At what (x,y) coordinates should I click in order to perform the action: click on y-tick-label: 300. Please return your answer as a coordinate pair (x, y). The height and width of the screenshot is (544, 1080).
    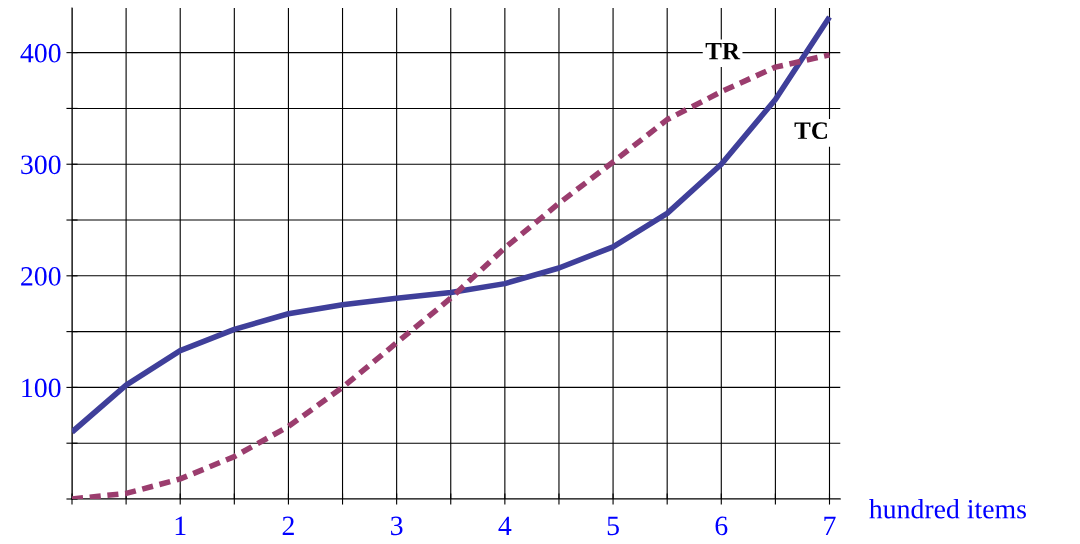
    Looking at the image, I should click on (41, 165).